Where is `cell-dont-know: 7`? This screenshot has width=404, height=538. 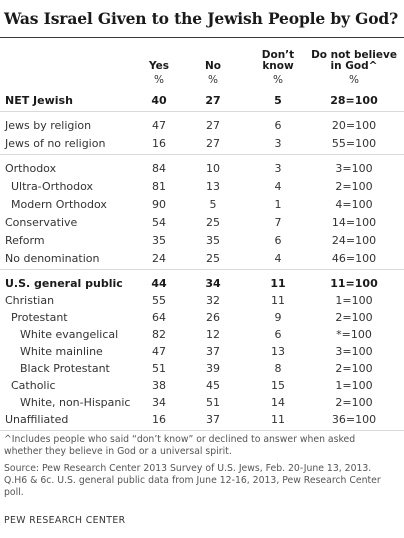
cell-dont-know: 7 is located at coordinates (278, 222).